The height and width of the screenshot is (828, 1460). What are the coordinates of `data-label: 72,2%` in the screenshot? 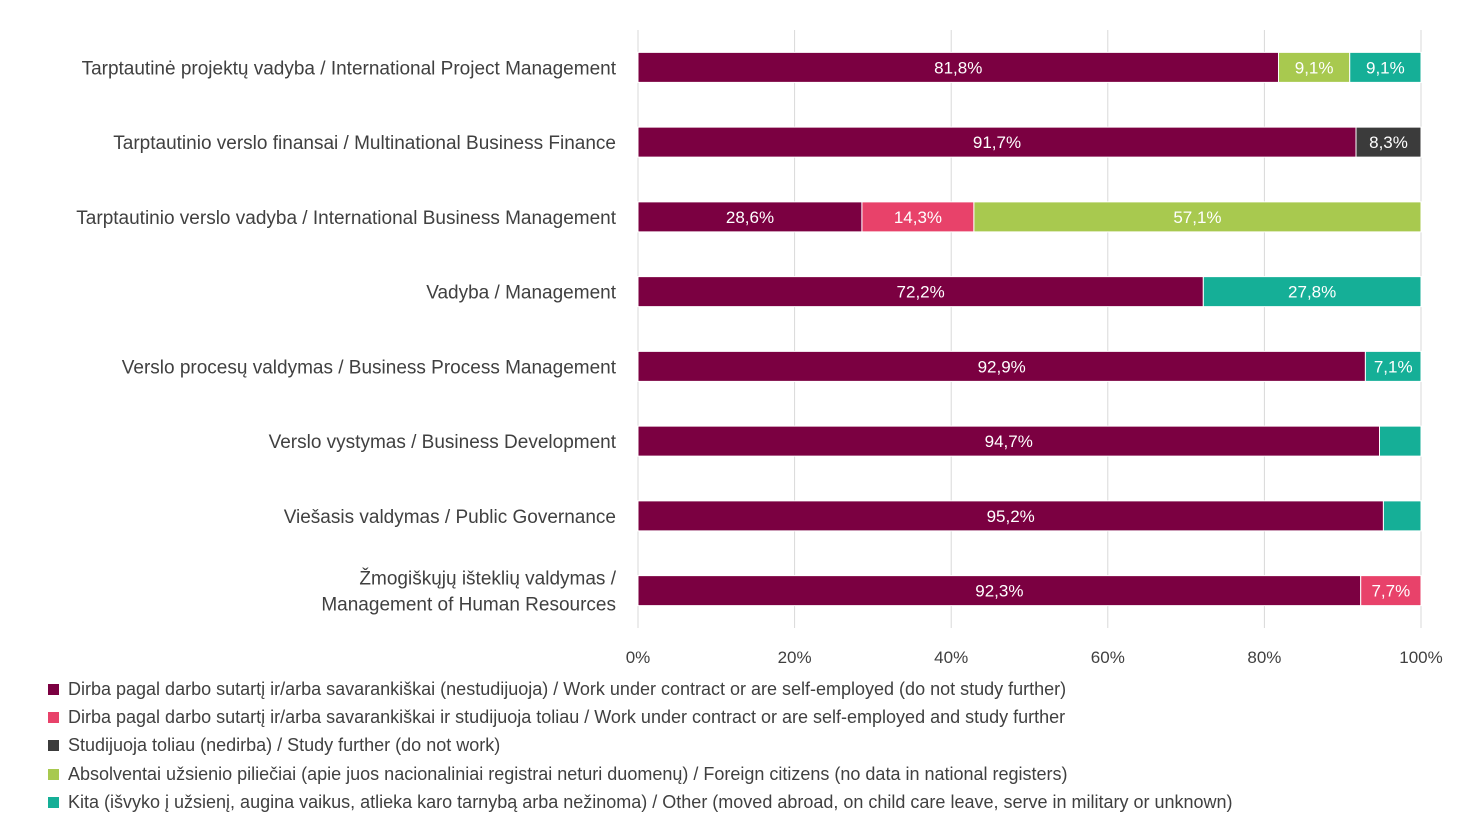 It's located at (921, 292).